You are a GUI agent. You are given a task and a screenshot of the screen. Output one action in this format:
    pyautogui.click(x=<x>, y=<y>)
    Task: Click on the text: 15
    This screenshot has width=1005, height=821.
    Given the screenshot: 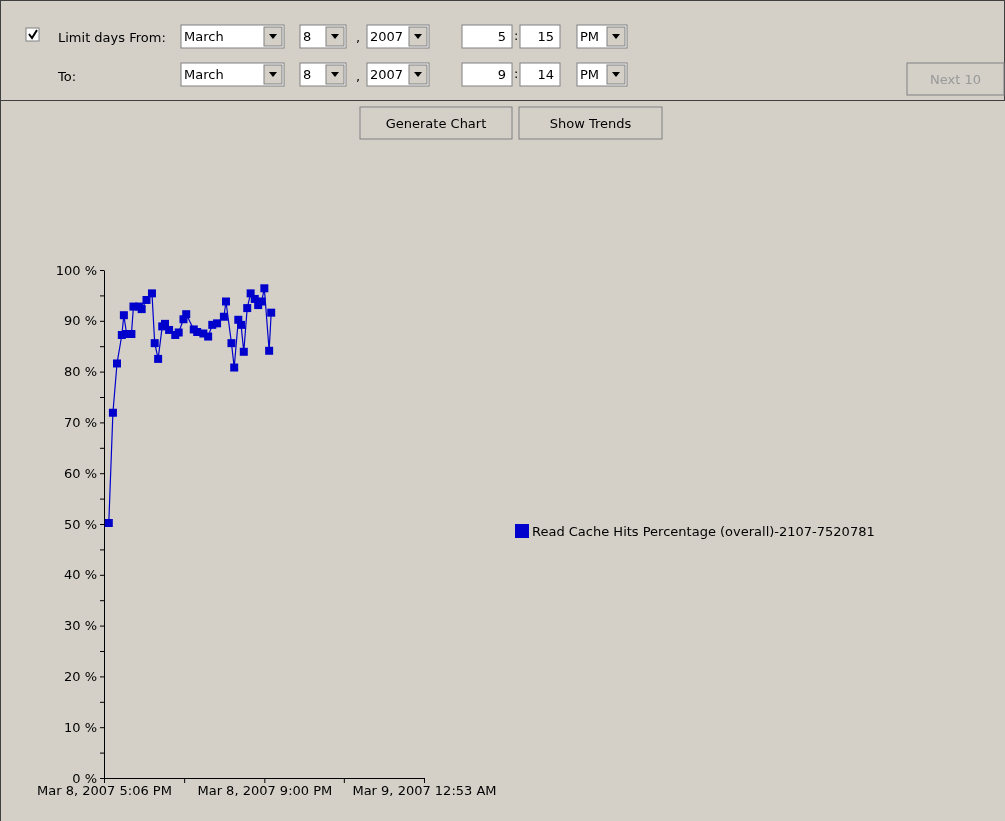 What is the action you would take?
    pyautogui.click(x=545, y=36)
    